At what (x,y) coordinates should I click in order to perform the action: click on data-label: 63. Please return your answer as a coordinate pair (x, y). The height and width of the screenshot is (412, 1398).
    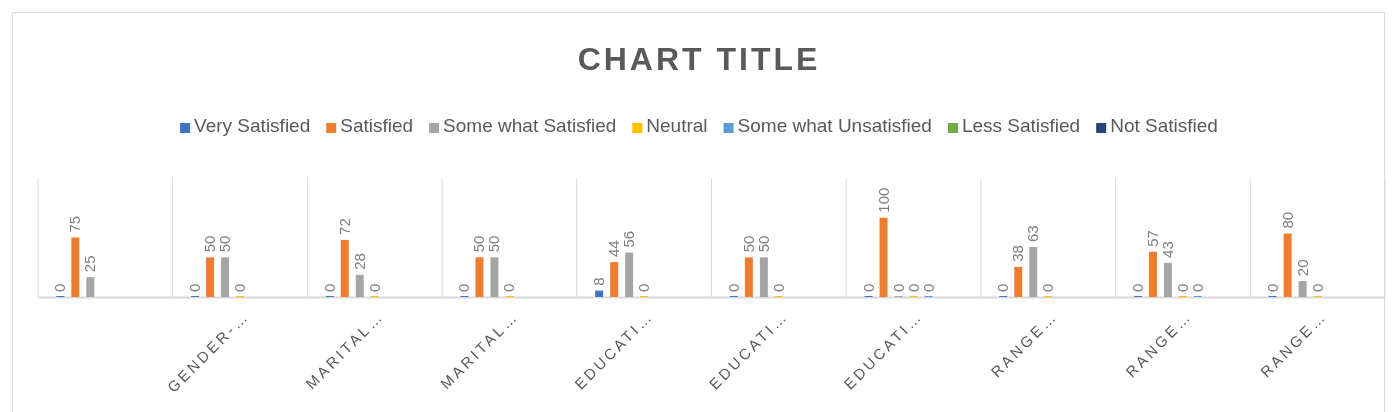
    Looking at the image, I should click on (1033, 234).